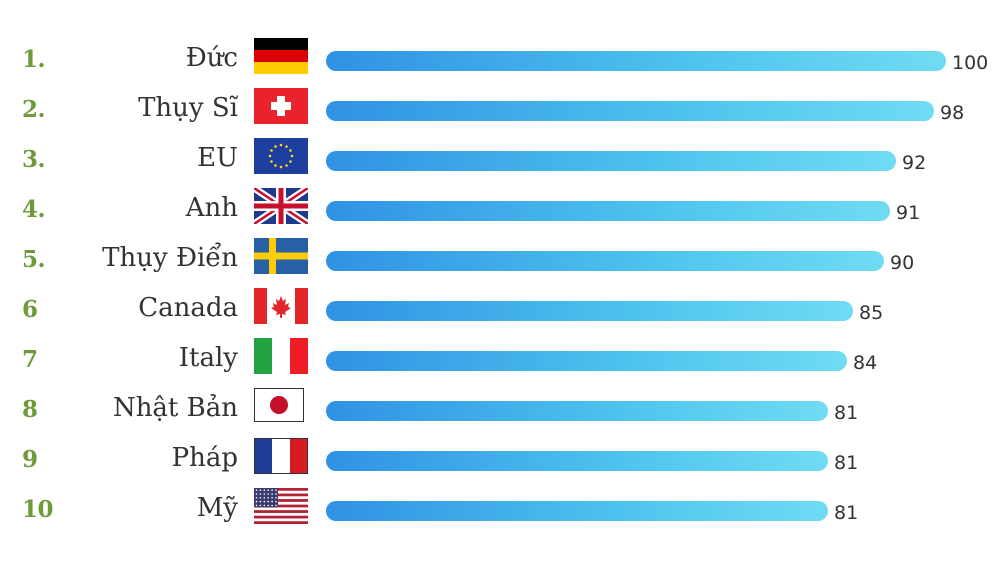  I want to click on chart-row: 6 Canada 85, so click(500, 313).